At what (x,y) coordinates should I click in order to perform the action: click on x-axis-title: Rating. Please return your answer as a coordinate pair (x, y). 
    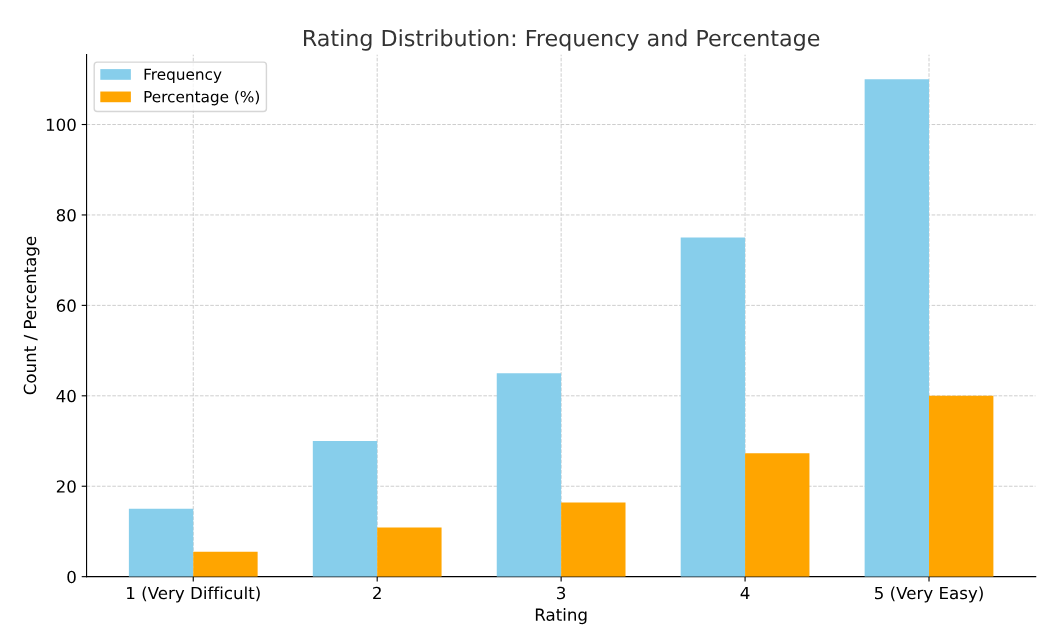
    Looking at the image, I should click on (561, 616).